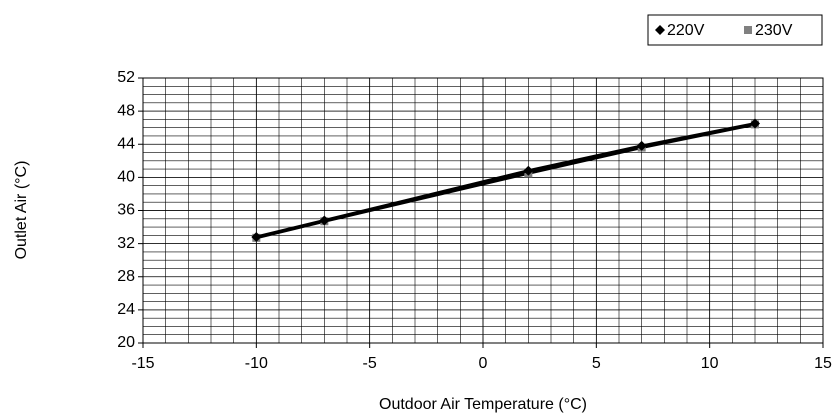  I want to click on y-tick-label: 52, so click(126, 77).